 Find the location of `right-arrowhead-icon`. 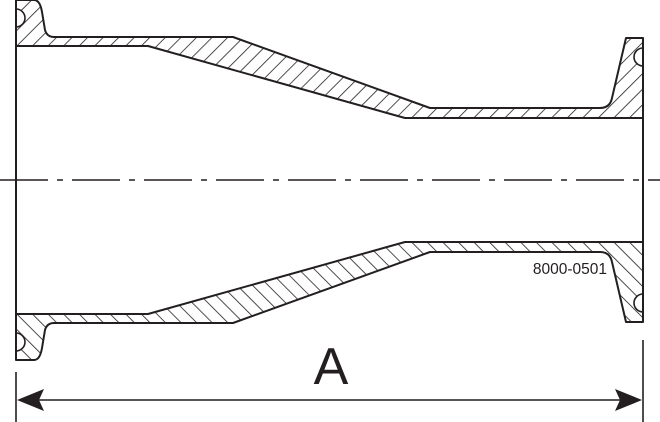

right-arrowhead-icon is located at coordinates (628, 400).